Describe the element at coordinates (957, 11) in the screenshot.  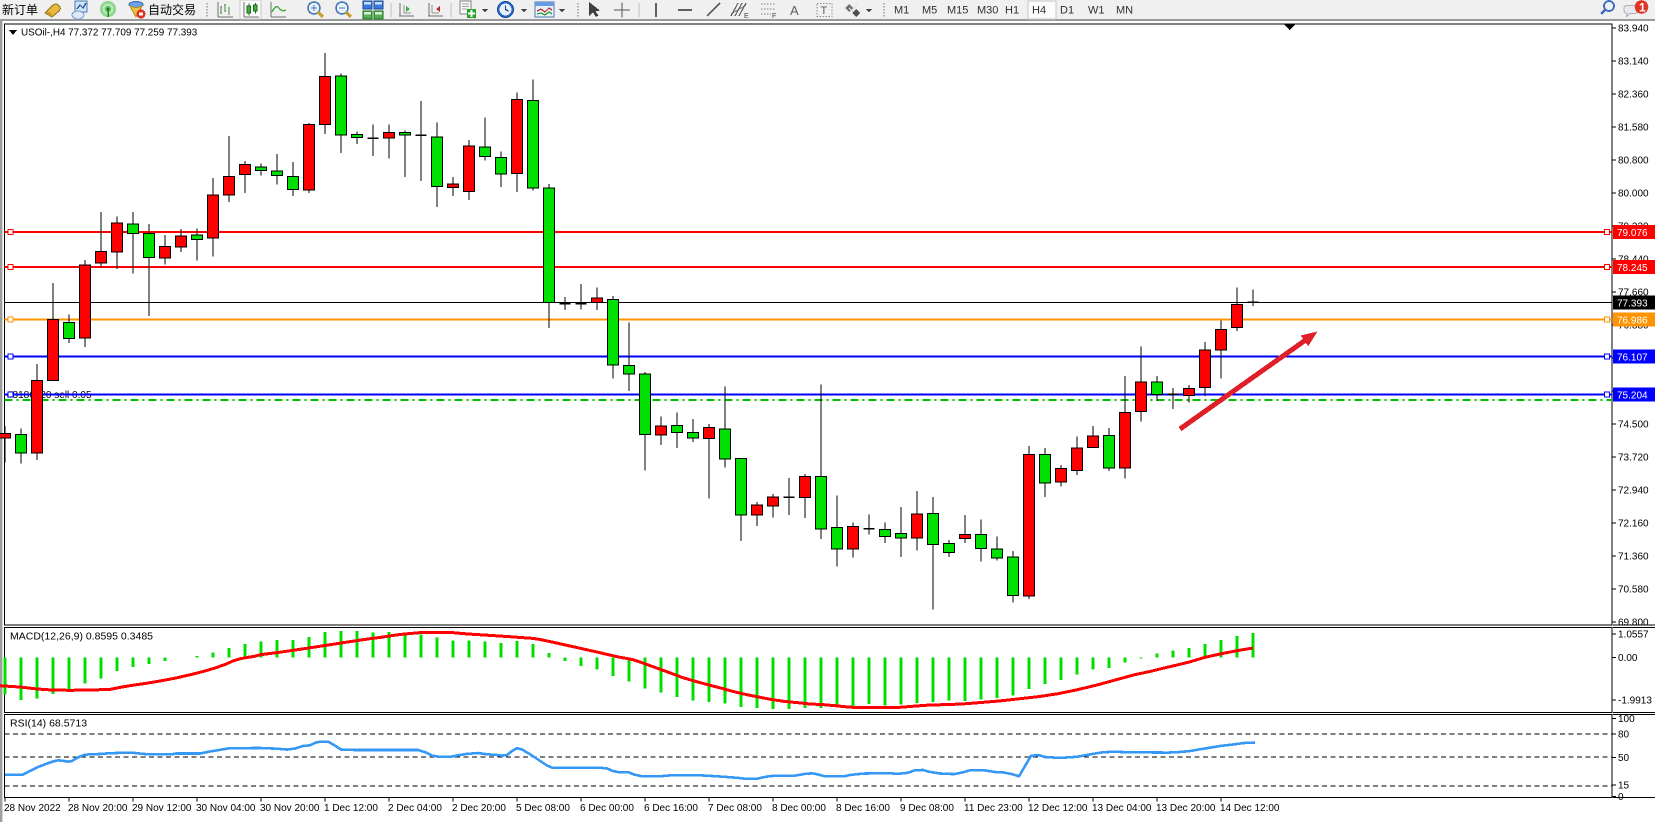
I see `svg-text: M15` at that location.